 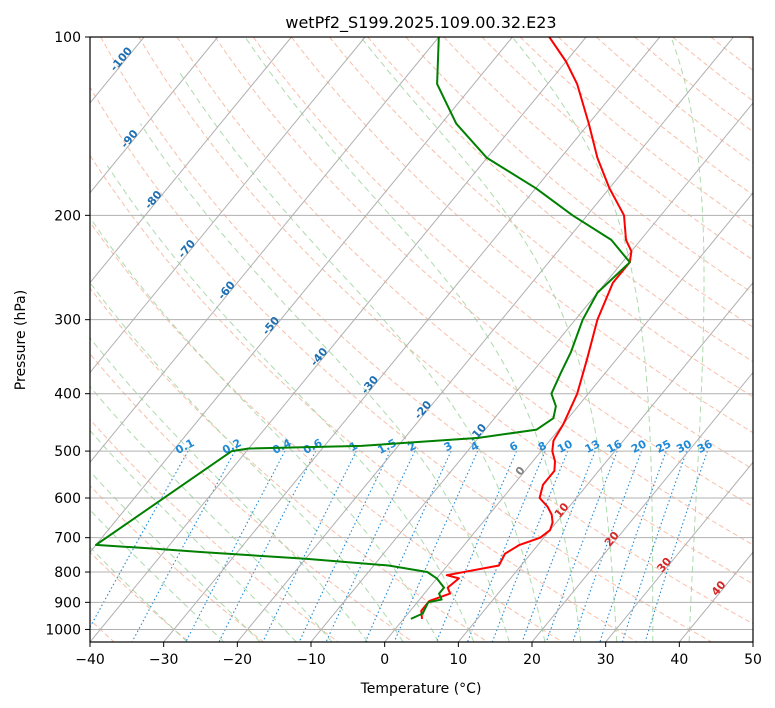 I want to click on isotherm-label: -50, so click(x=271, y=326).